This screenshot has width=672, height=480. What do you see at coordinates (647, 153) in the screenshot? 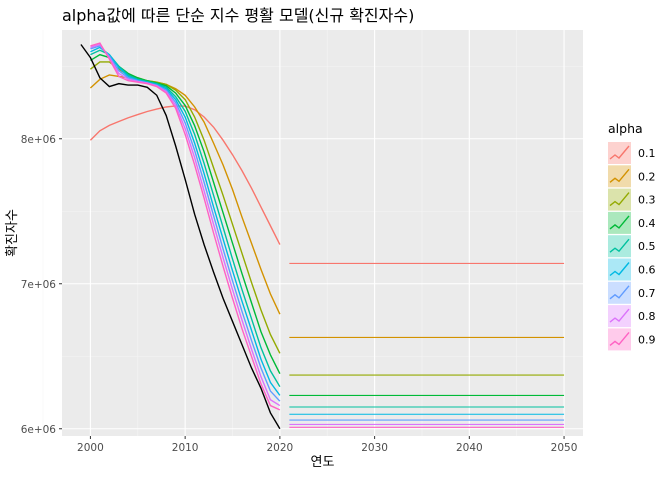
I see `legend-label-0.1: 0.1` at bounding box center [647, 153].